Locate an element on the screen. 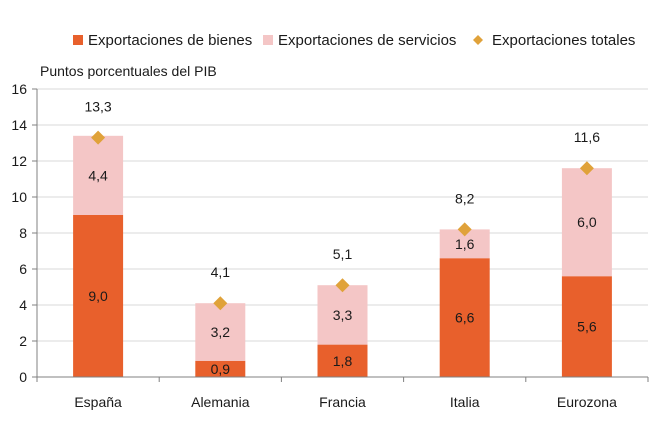 The image size is (670, 445). x-category-label: Francia is located at coordinates (342, 402).